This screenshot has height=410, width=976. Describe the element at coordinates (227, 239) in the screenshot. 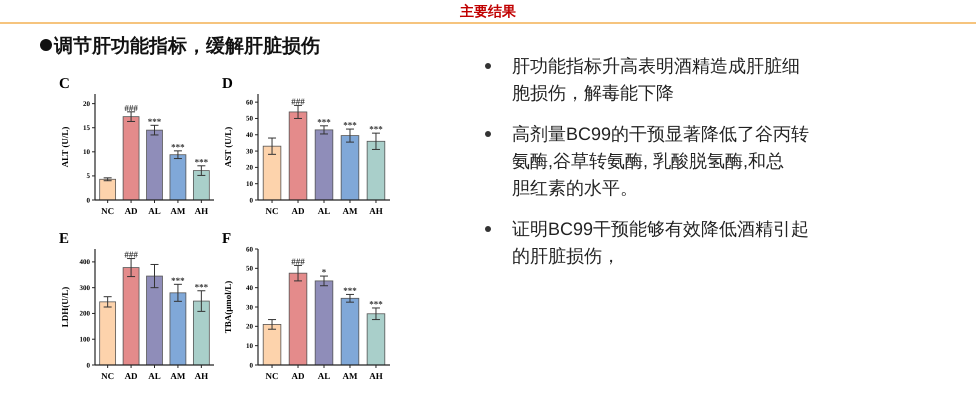

I see `chart-title: F` at that location.